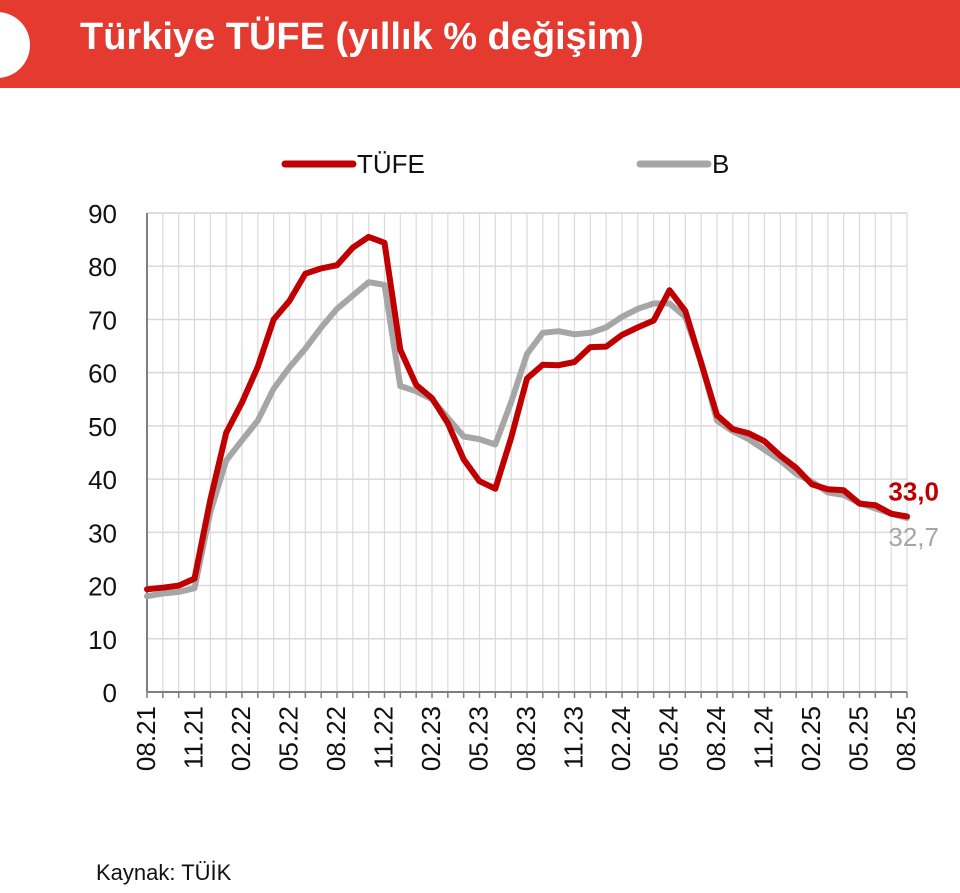 This screenshot has width=960, height=893. What do you see at coordinates (859, 738) in the screenshot?
I see `x-tick-label: 05.25` at bounding box center [859, 738].